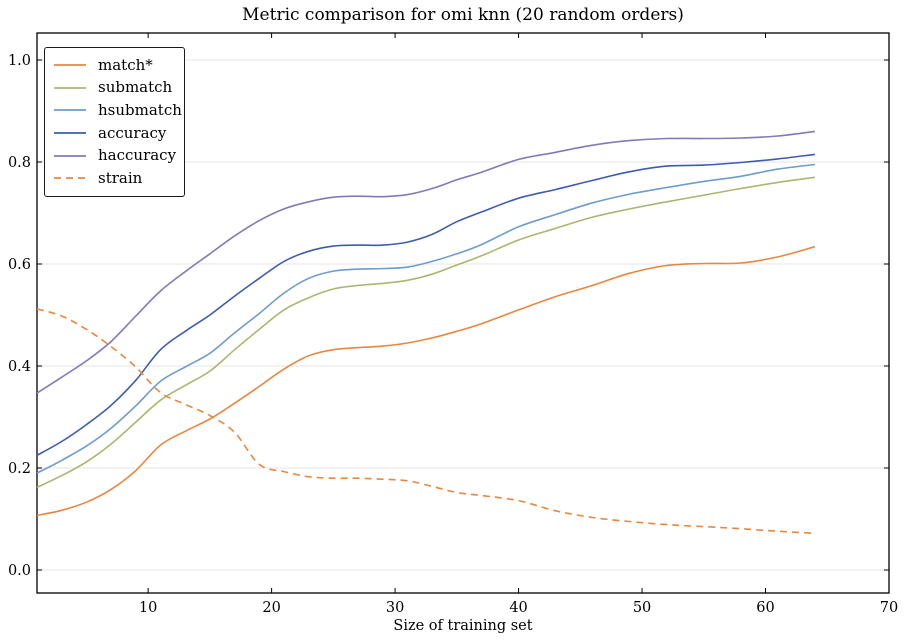 This screenshot has height=644, width=906. What do you see at coordinates (19, 571) in the screenshot?
I see `y-tick-label: 0.0` at bounding box center [19, 571].